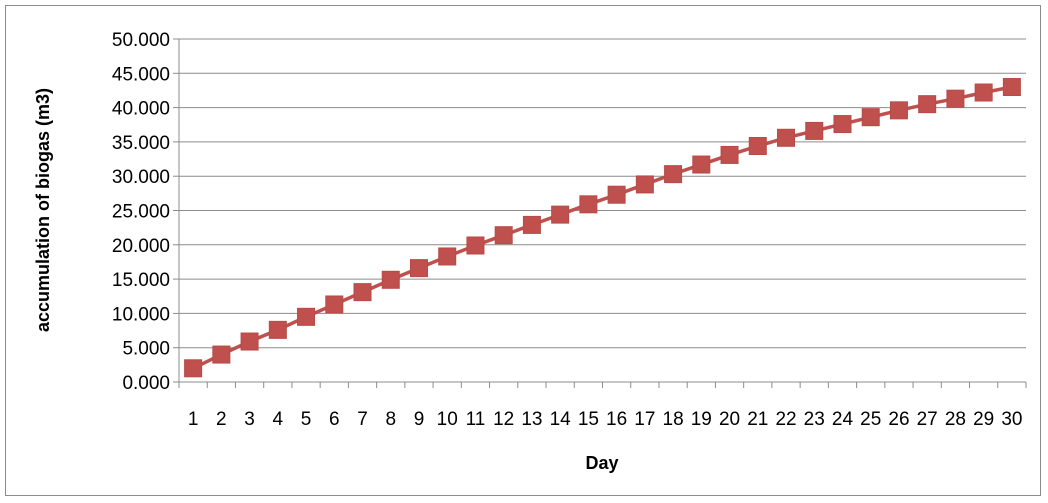  I want to click on y-tick-label: 10.000, so click(141, 314).